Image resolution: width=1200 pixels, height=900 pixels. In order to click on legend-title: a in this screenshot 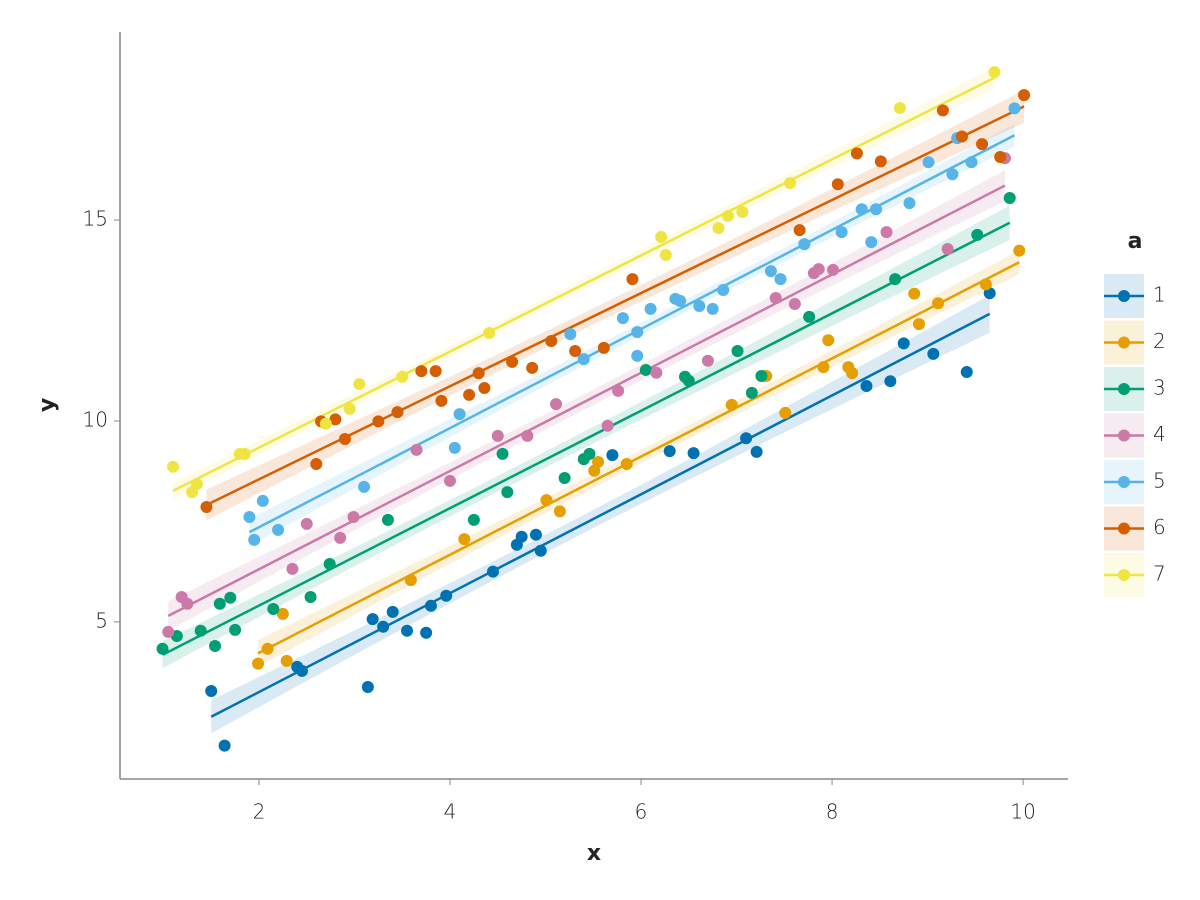, I will do `click(1135, 241)`.